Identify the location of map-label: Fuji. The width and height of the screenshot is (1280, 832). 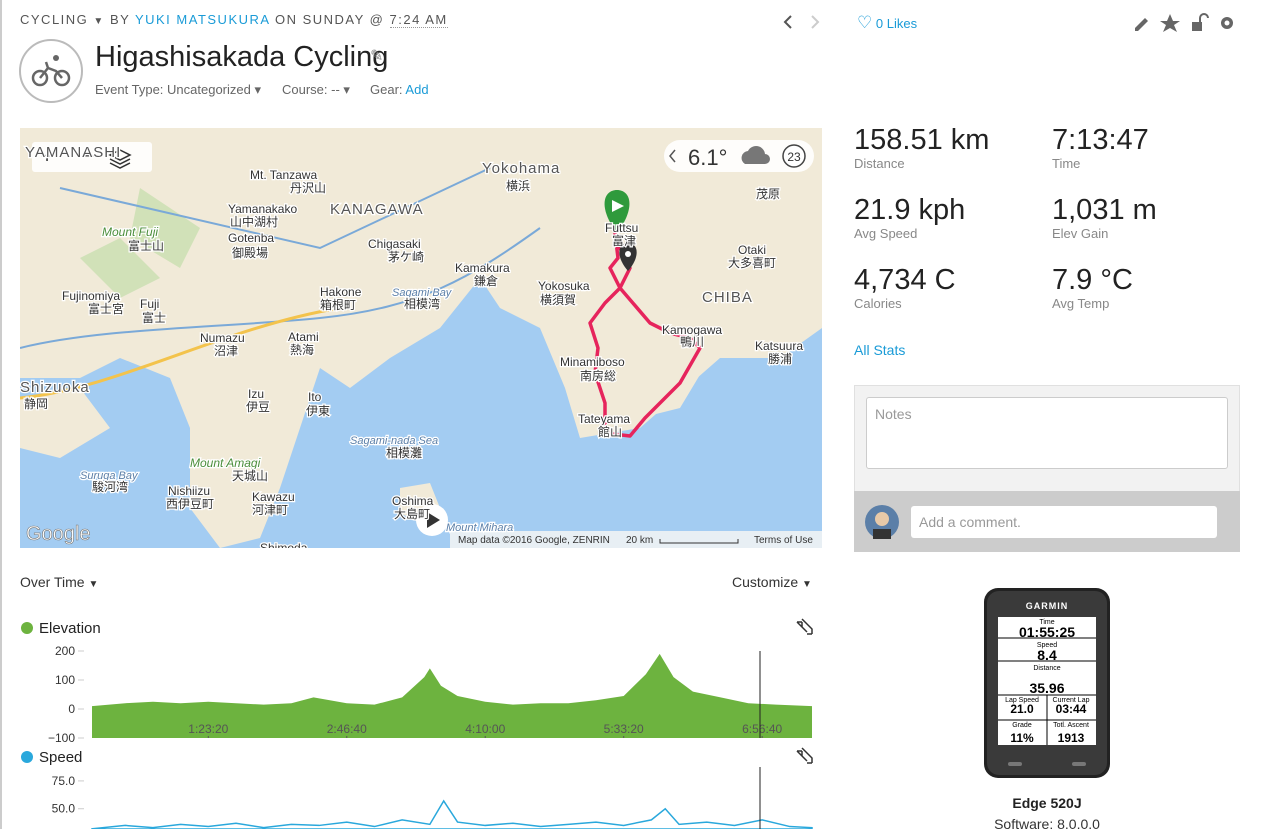
(149, 304).